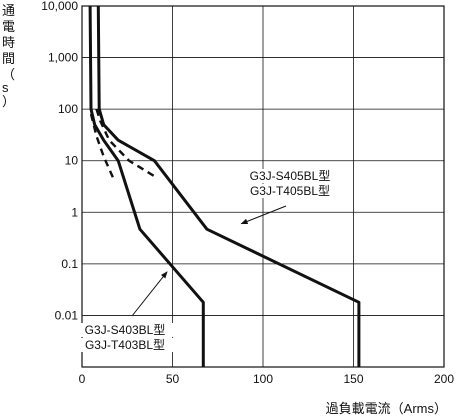 The image size is (459, 420). I want to click on y-tick-label: 10,000, so click(59, 6).